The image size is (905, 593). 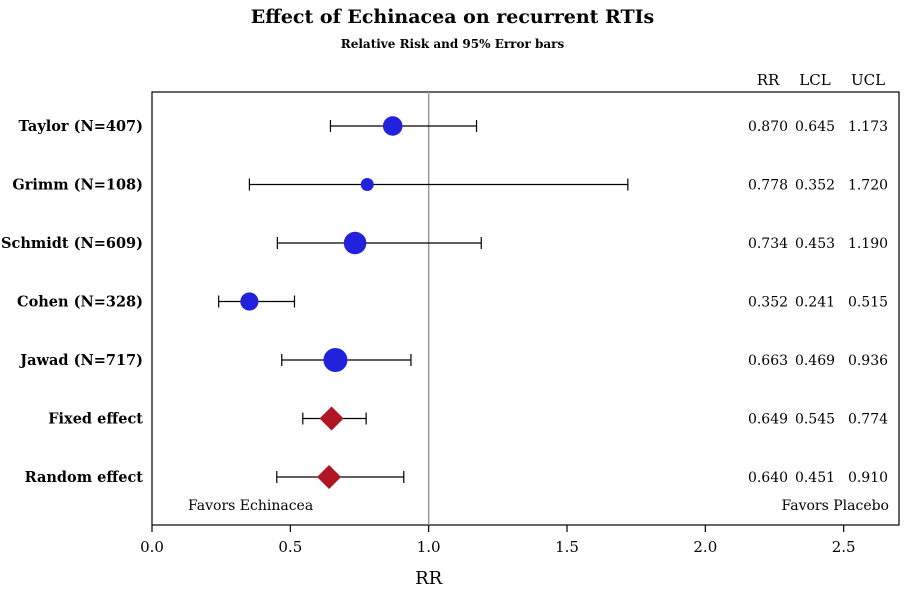 I want to click on table-cell-ucl: 0.936, so click(x=868, y=361).